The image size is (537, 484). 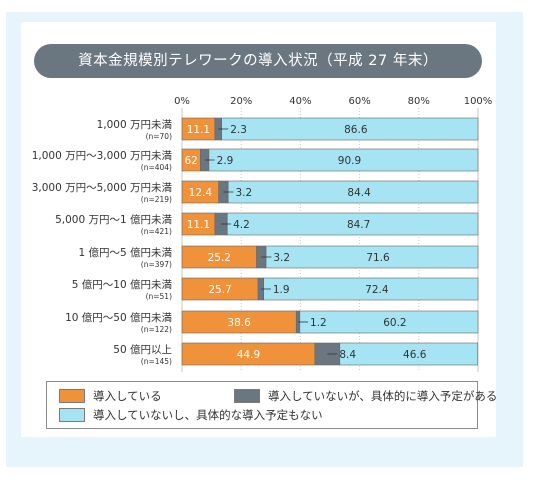 What do you see at coordinates (225, 161) in the screenshot?
I see `data-label: 2.9` at bounding box center [225, 161].